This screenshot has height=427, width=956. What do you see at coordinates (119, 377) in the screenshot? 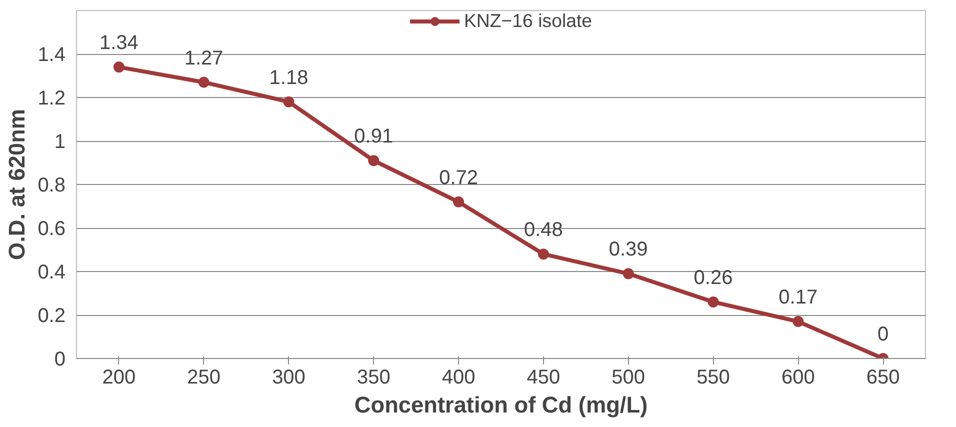
I see `x-tick-label: 200` at bounding box center [119, 377].